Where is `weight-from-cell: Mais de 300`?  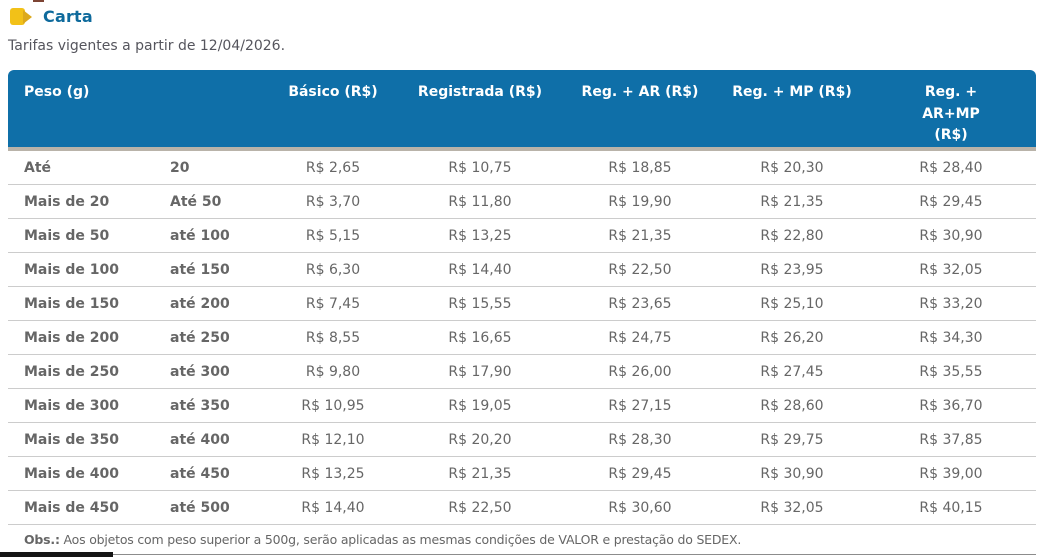
weight-from-cell: Mais de 300 is located at coordinates (78, 406).